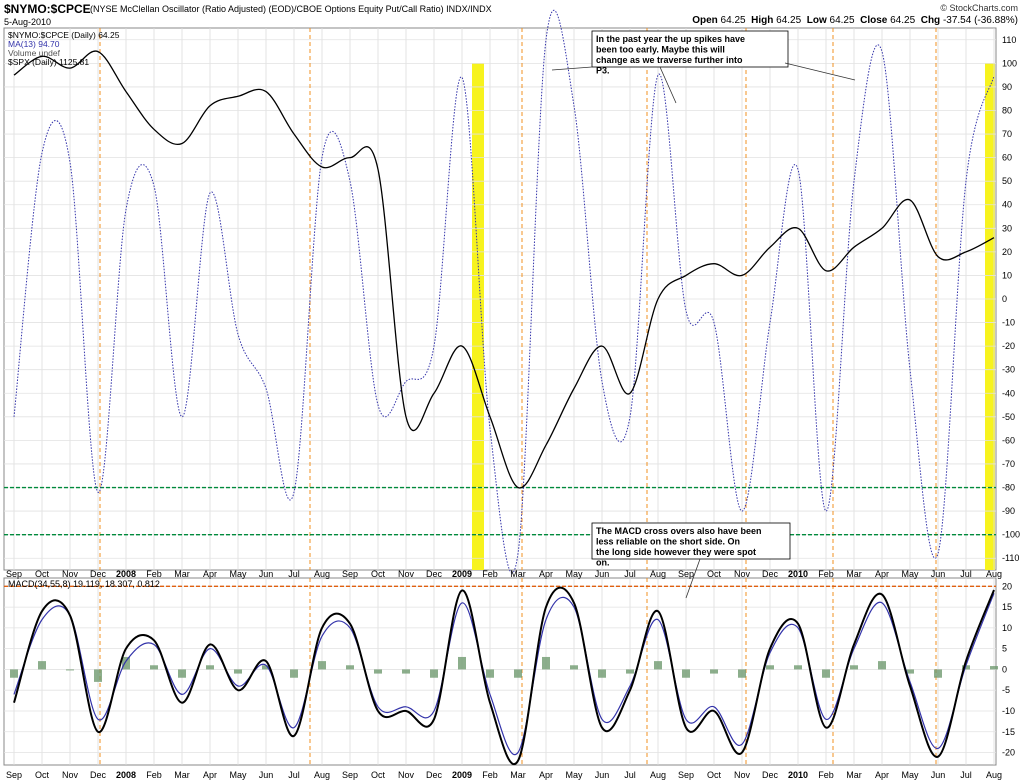 Image resolution: width=1024 pixels, height=780 pixels. Describe the element at coordinates (98, 775) in the screenshot. I see `macd-x-tick: Dec` at that location.